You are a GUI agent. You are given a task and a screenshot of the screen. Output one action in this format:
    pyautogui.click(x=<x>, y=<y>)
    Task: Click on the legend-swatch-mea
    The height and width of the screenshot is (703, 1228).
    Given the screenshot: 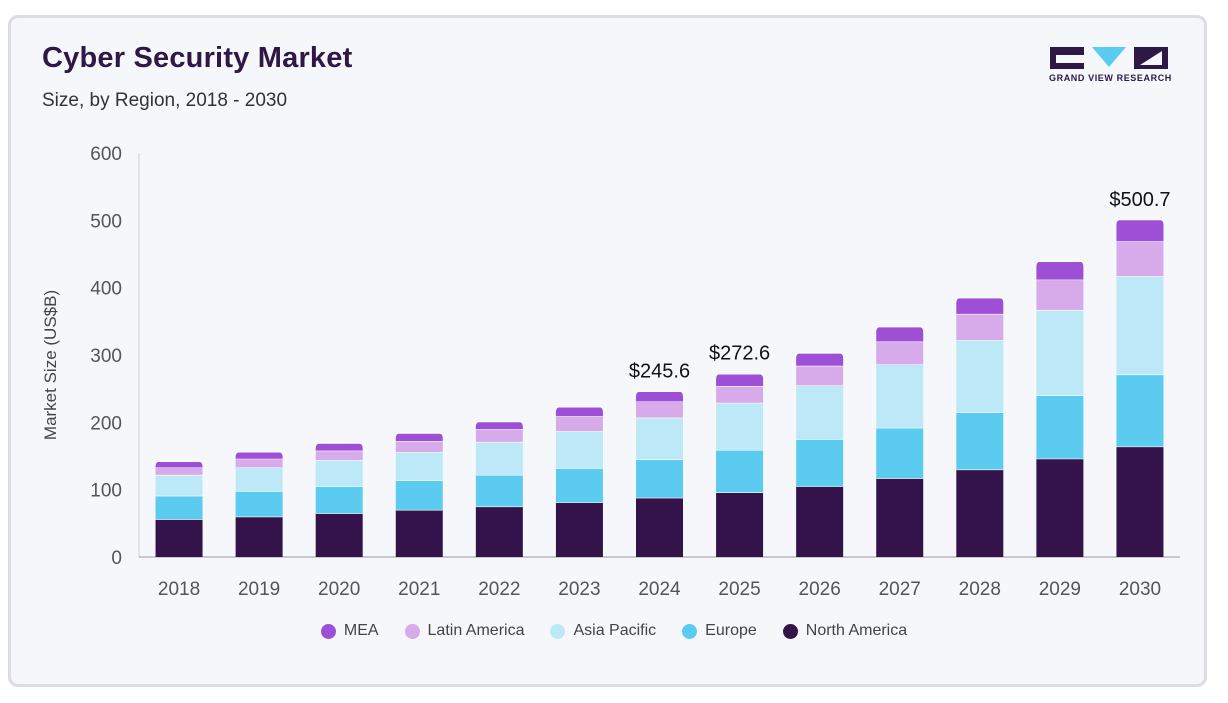 What is the action you would take?
    pyautogui.click(x=328, y=631)
    